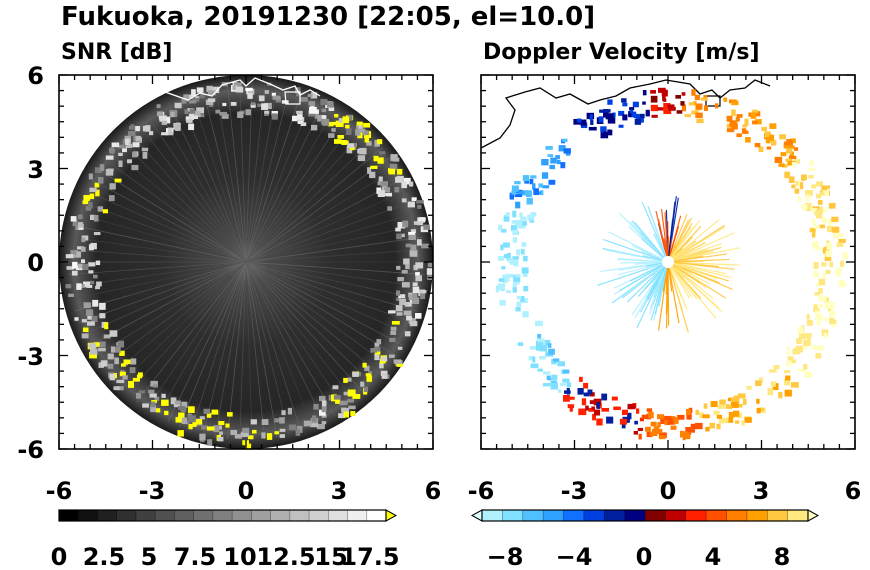 This screenshot has width=870, height=570. What do you see at coordinates (574, 556) in the screenshot?
I see `doppler-colorbar-label: −4` at bounding box center [574, 556].